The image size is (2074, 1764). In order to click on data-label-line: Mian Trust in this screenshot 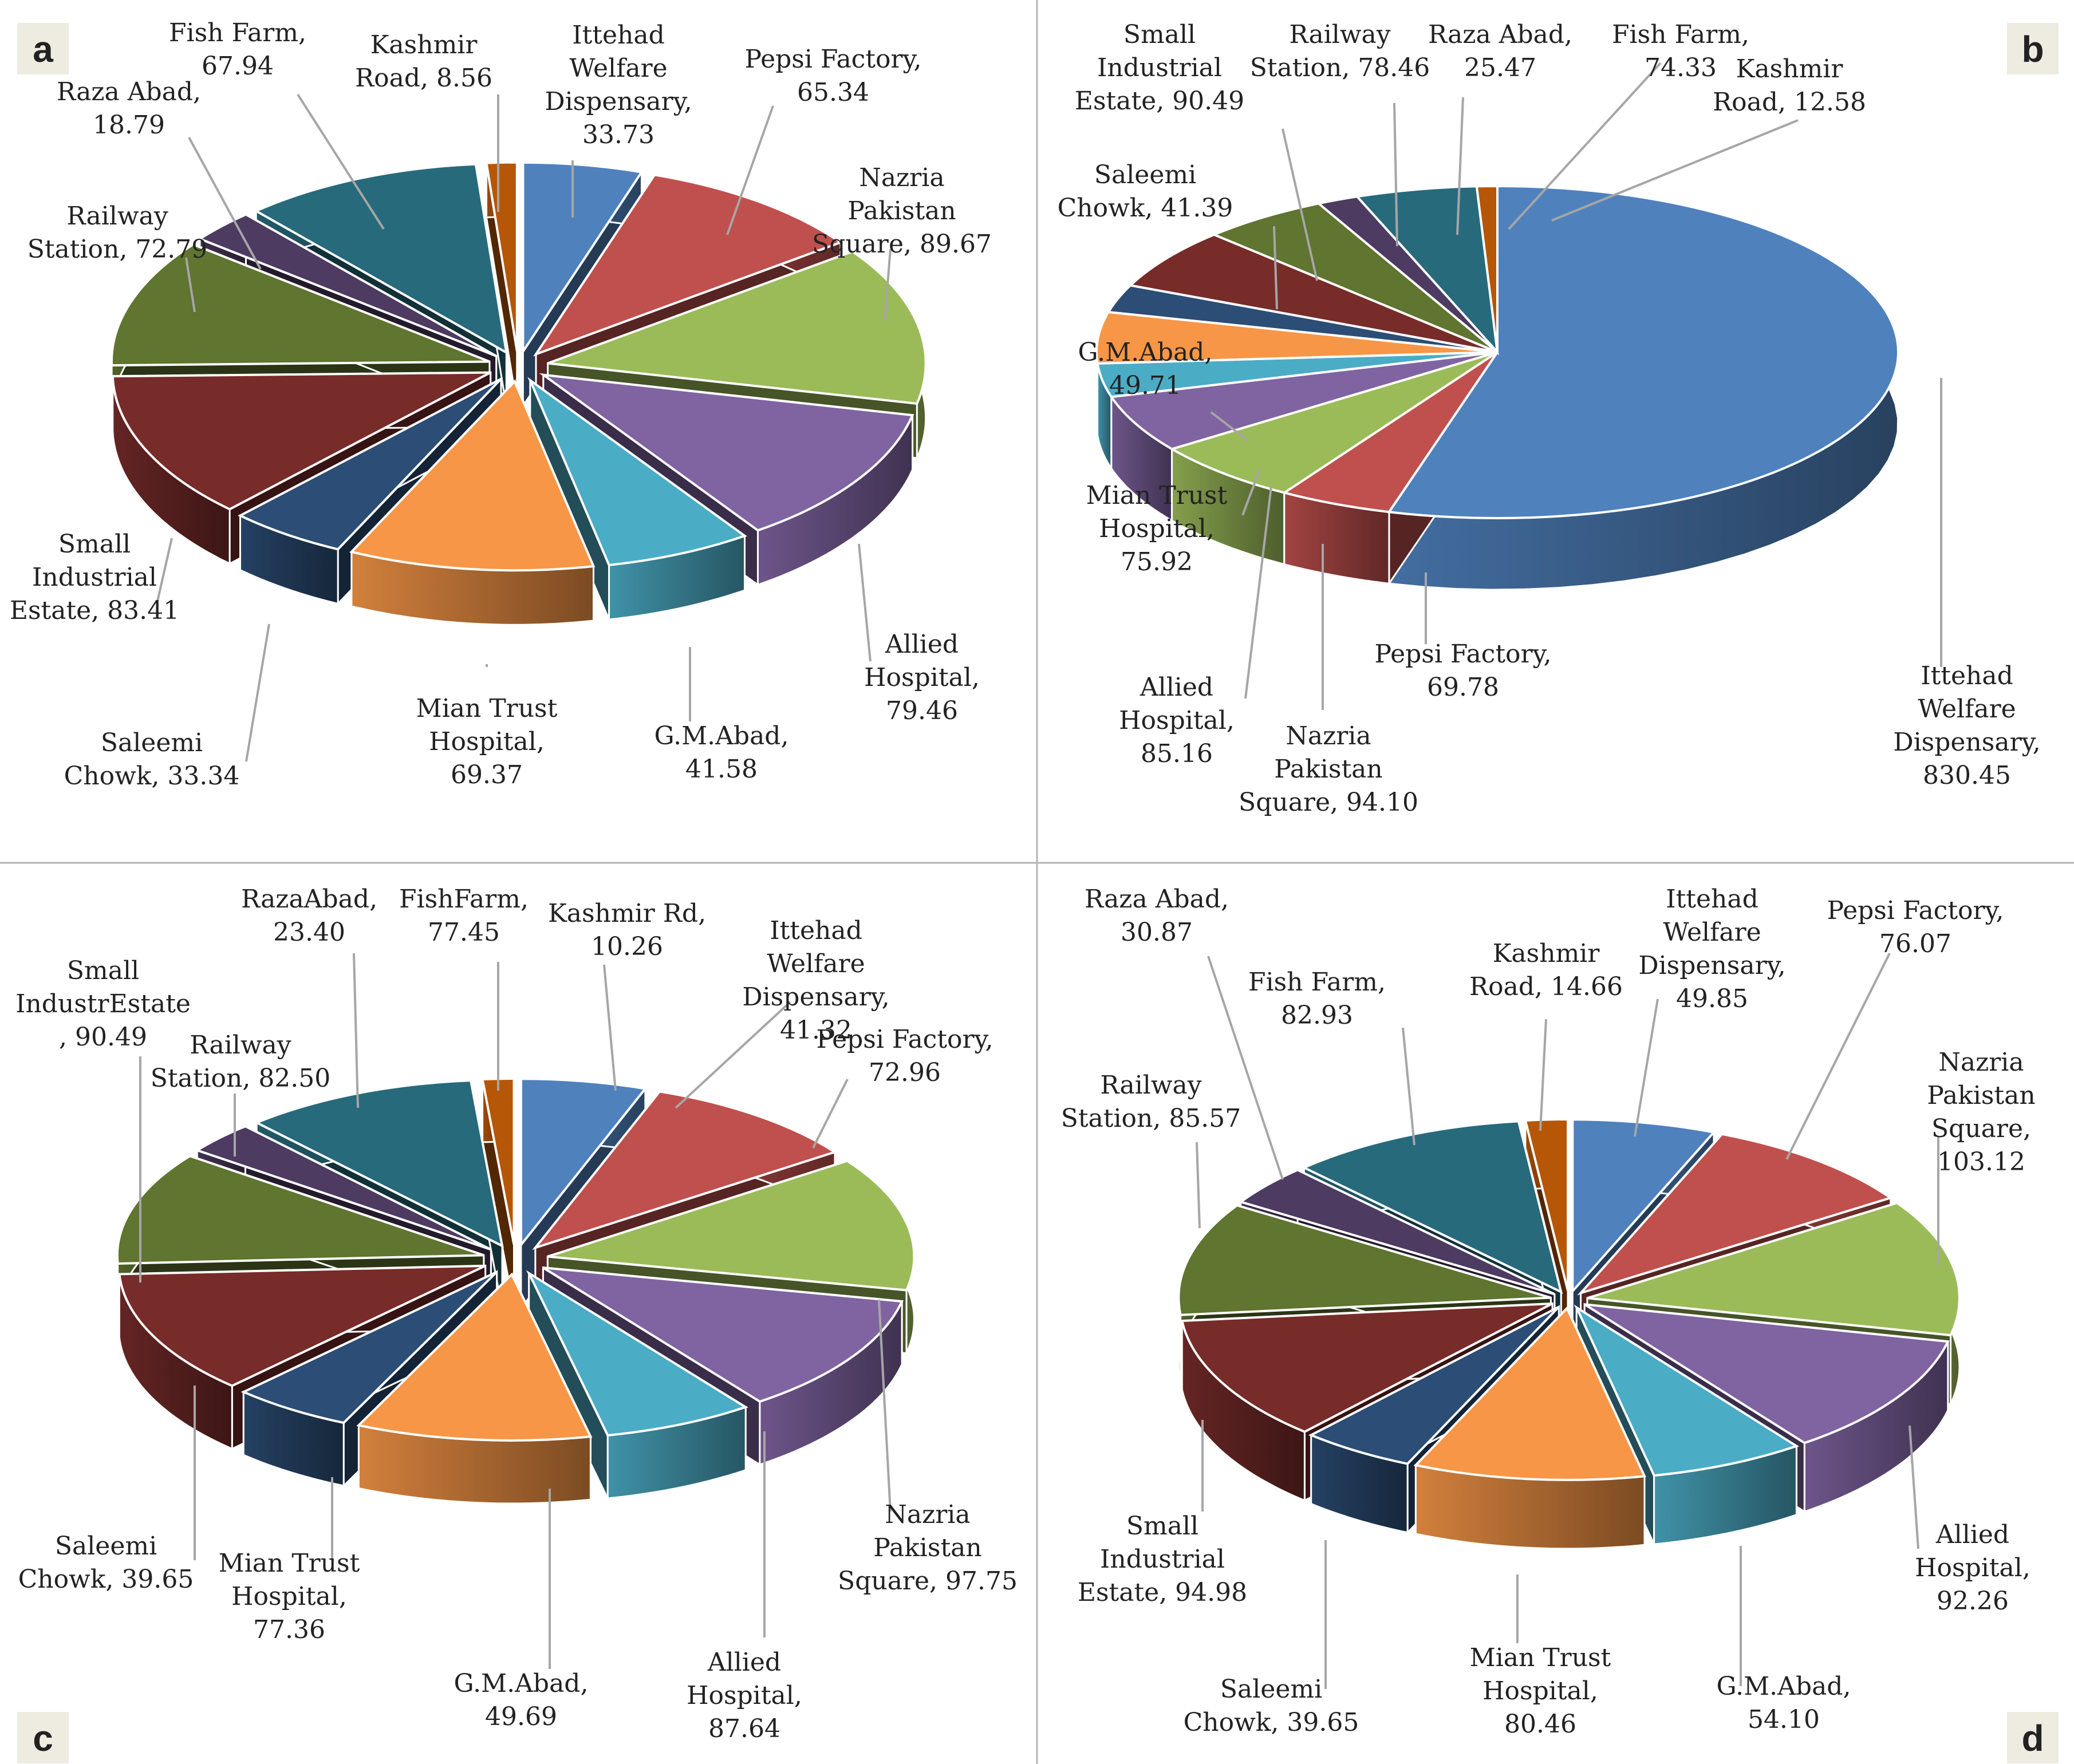, I will do `click(1540, 1658)`.